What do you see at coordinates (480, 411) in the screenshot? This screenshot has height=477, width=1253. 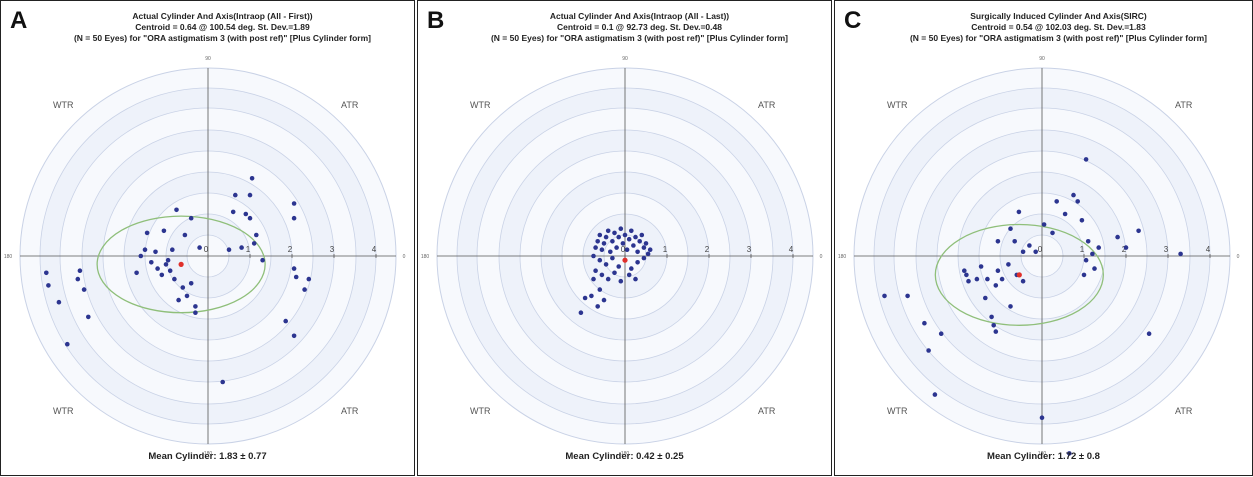 I see `quadrant-label-bottom-left: WTR` at bounding box center [480, 411].